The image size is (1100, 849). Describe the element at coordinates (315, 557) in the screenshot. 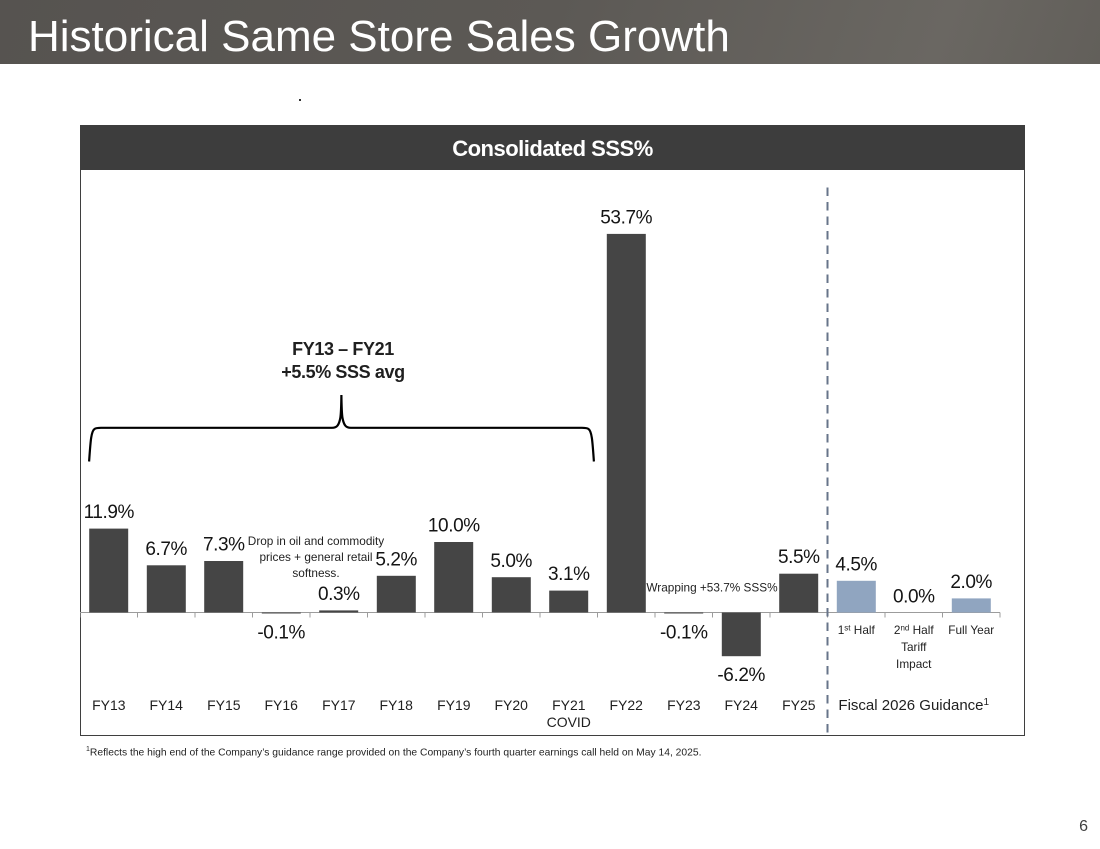

I see `svg-text: prices + general retail` at that location.